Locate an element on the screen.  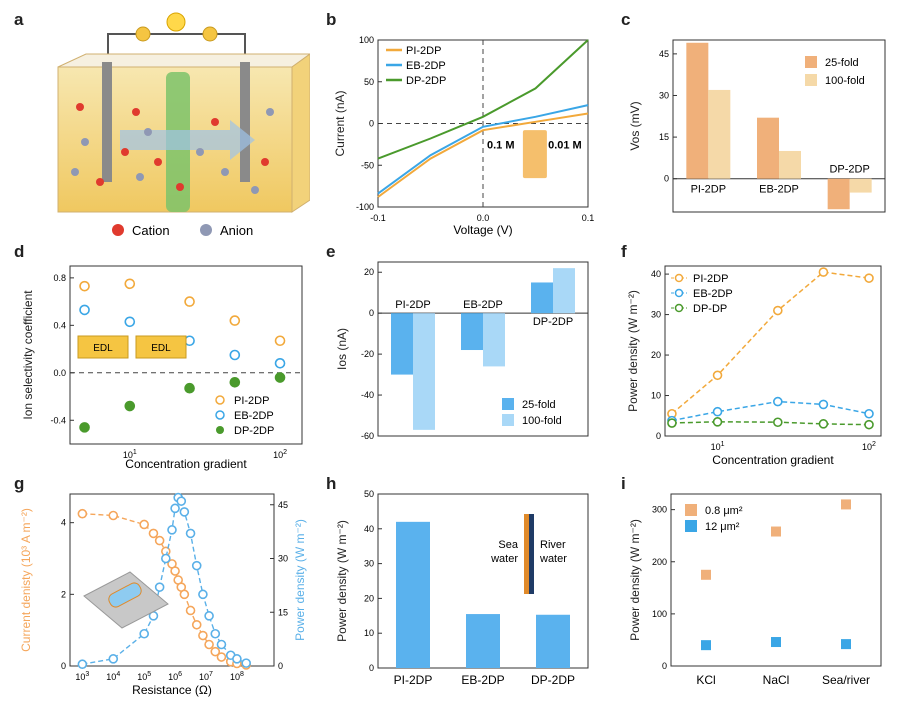
light-bulb-icon is located at coordinates (176, 22).